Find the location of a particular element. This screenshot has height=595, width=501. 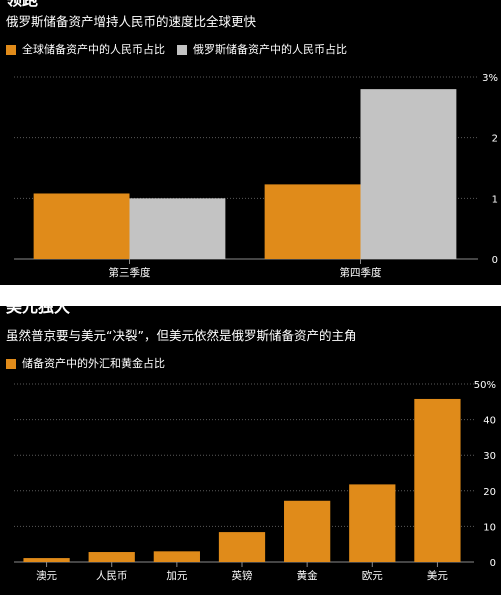

legend: 全球储备资产中的人民币占比 俄罗斯储备资产中的人民币占比 is located at coordinates (182, 50).